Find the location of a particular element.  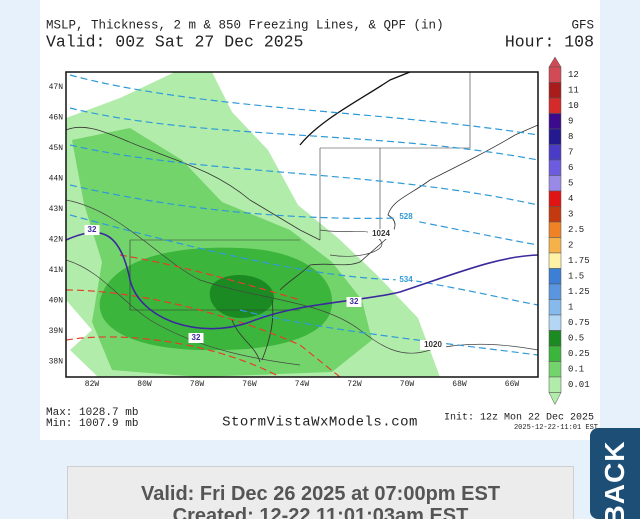

init-time: Init: 12z Mon 22 Dec 2025 is located at coordinates (519, 418).